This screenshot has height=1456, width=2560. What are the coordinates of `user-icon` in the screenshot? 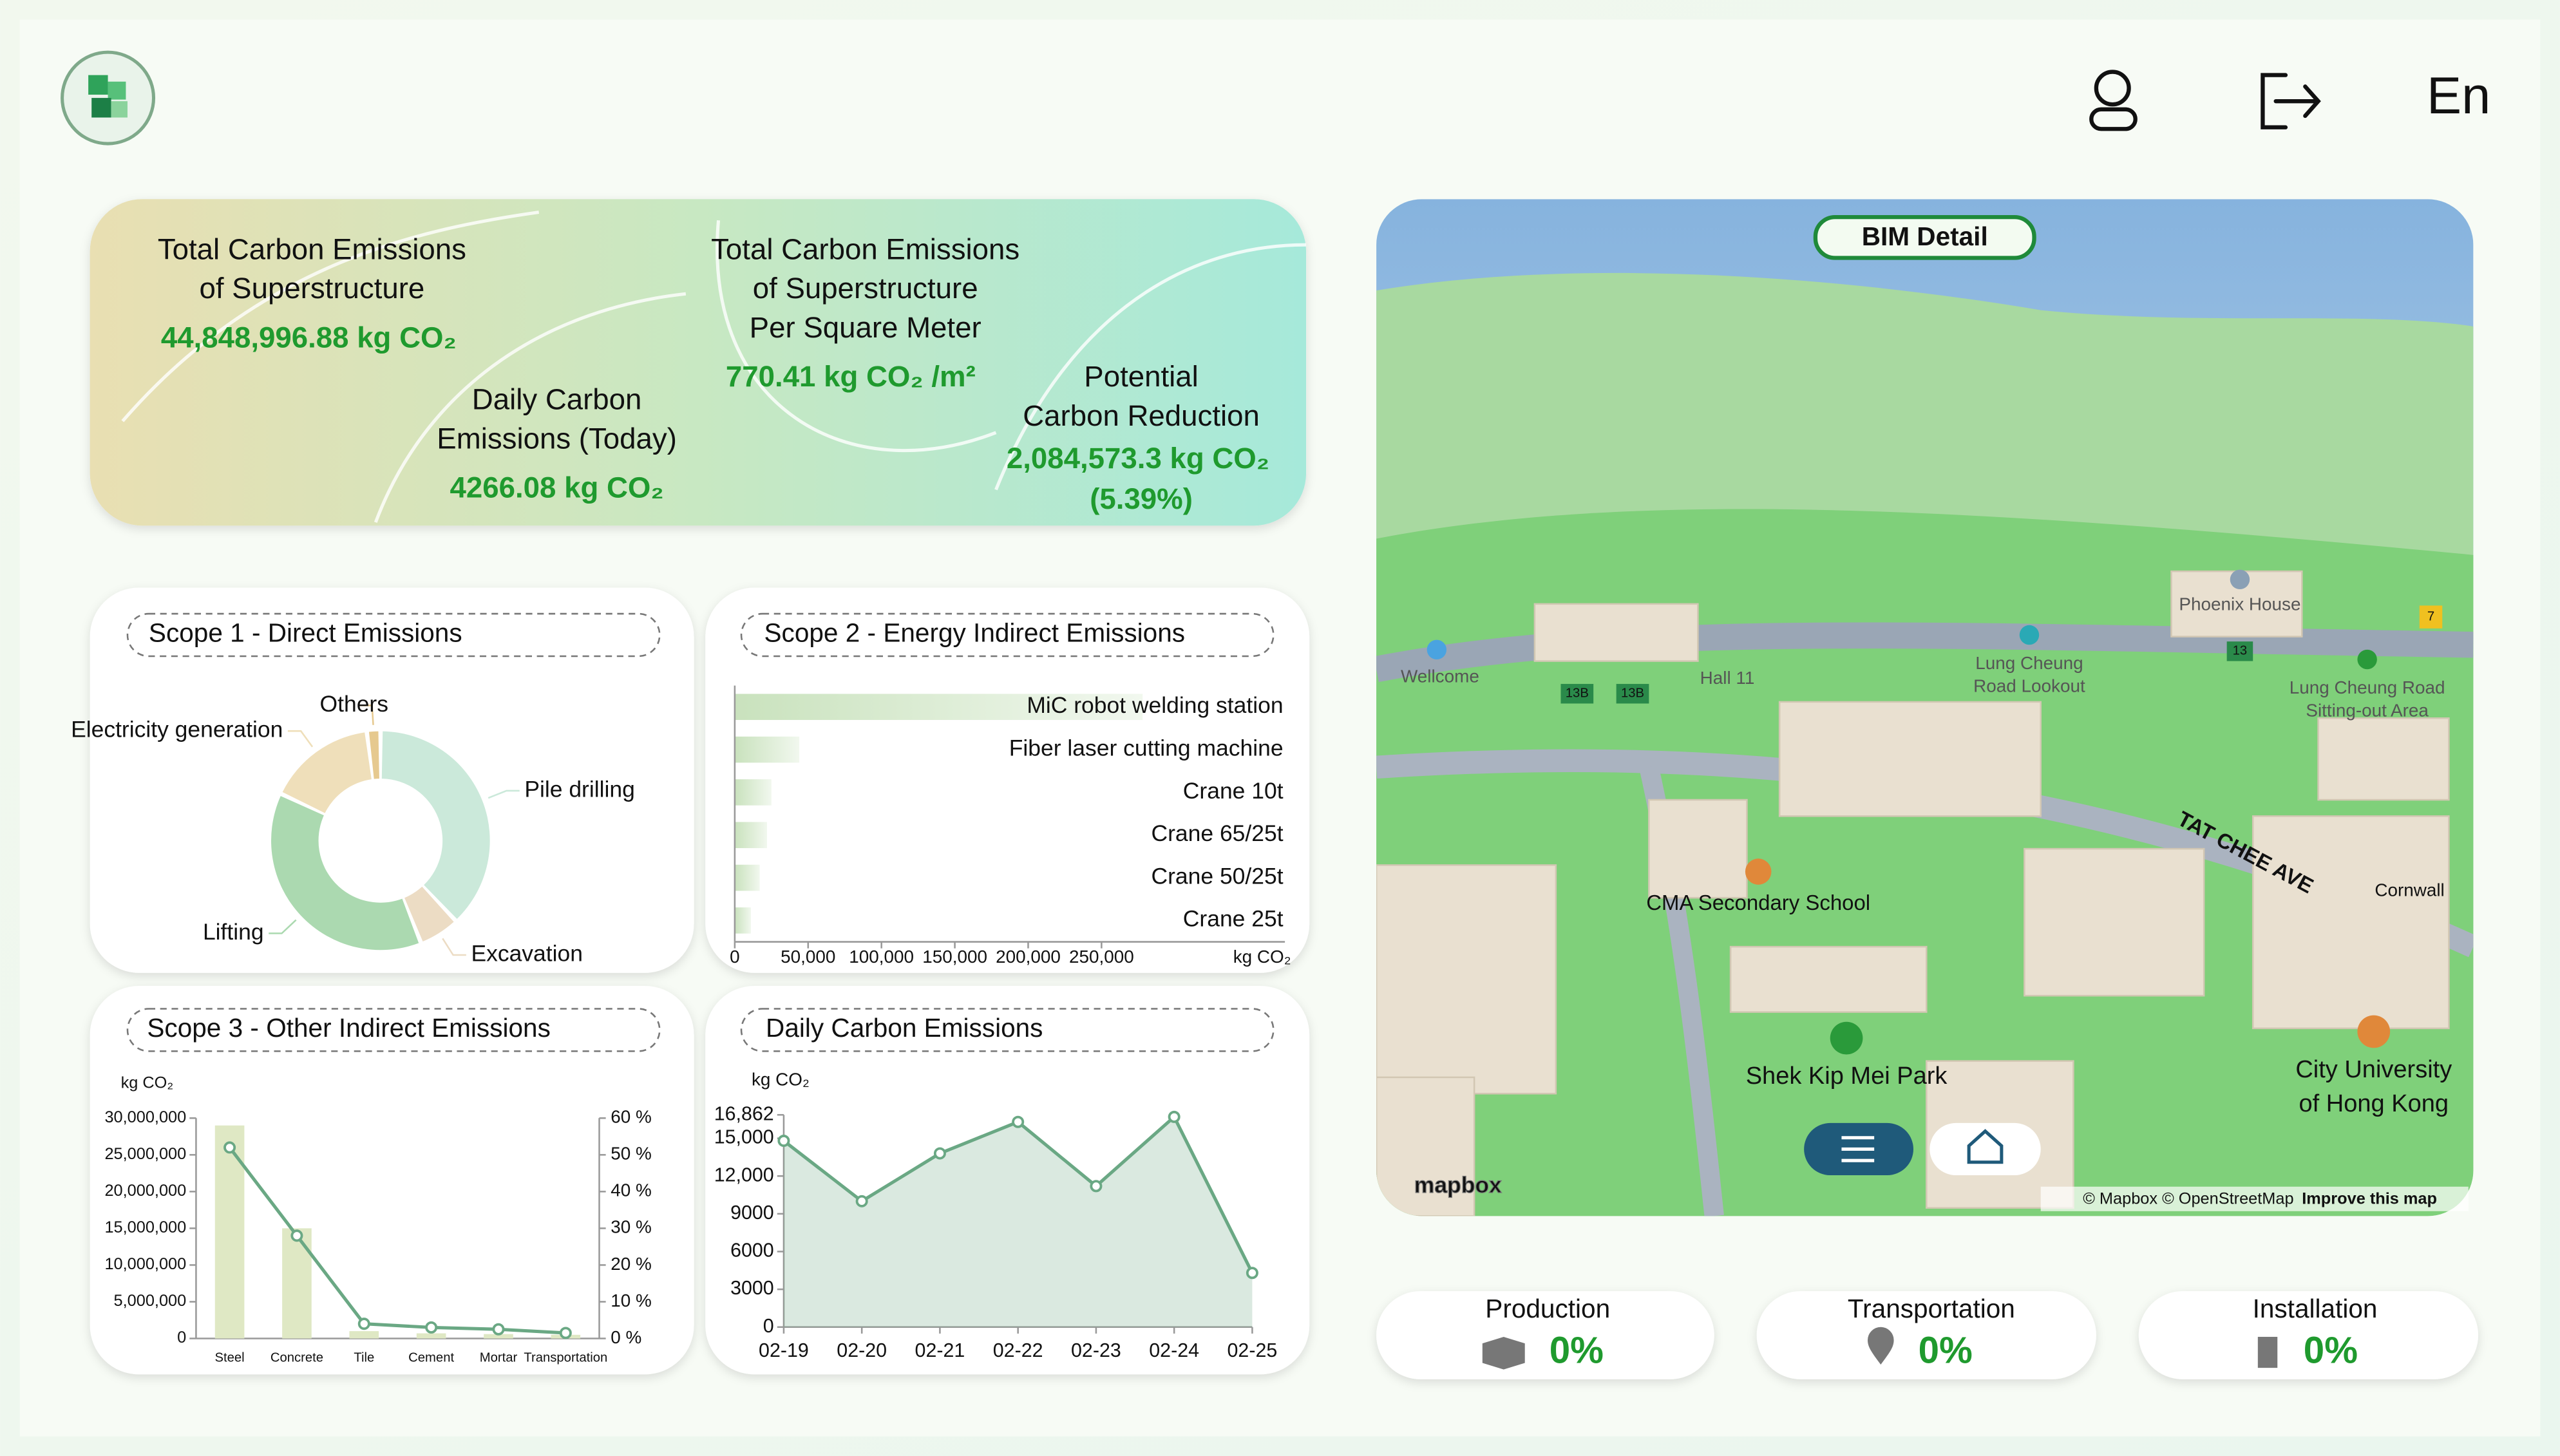 It's located at (2113, 100).